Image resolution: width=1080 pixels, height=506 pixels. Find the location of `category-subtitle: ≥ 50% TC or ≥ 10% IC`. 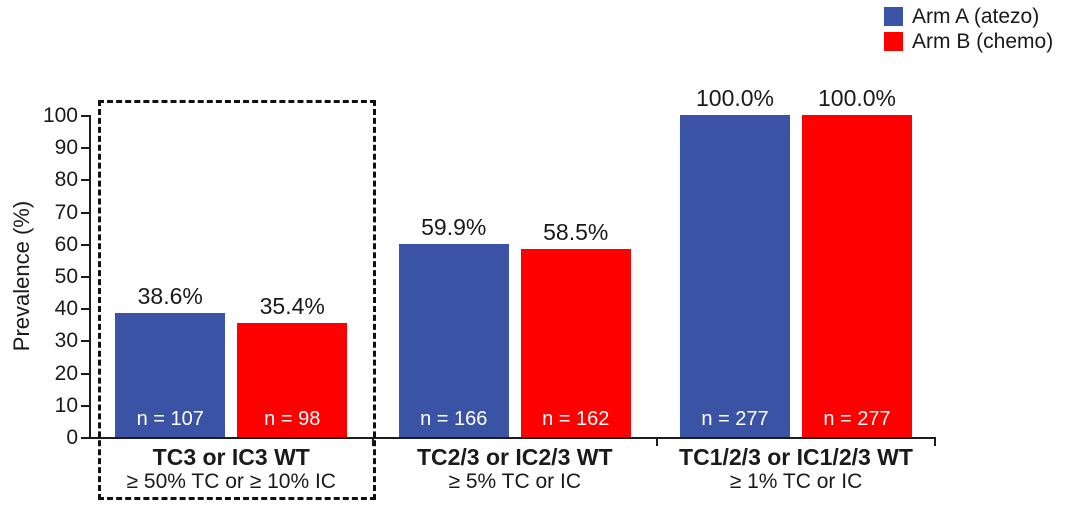

category-subtitle: ≥ 50% TC or ≥ 10% IC is located at coordinates (231, 481).